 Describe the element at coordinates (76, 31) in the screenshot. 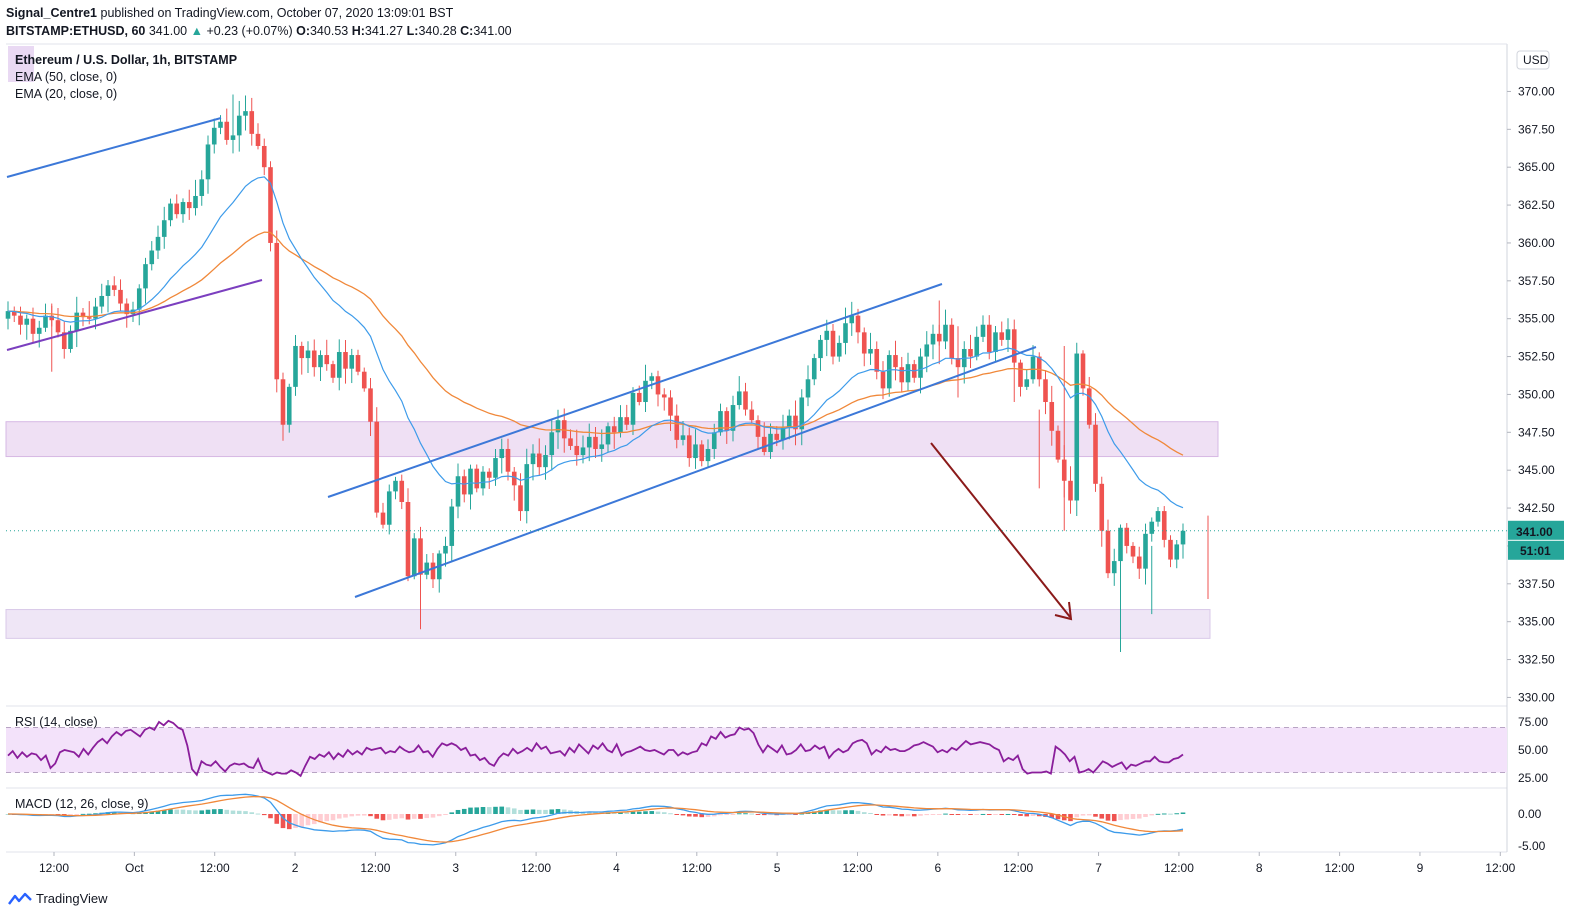

I see `symbol-label: BITSTAMP:ETHUSD, 60` at that location.